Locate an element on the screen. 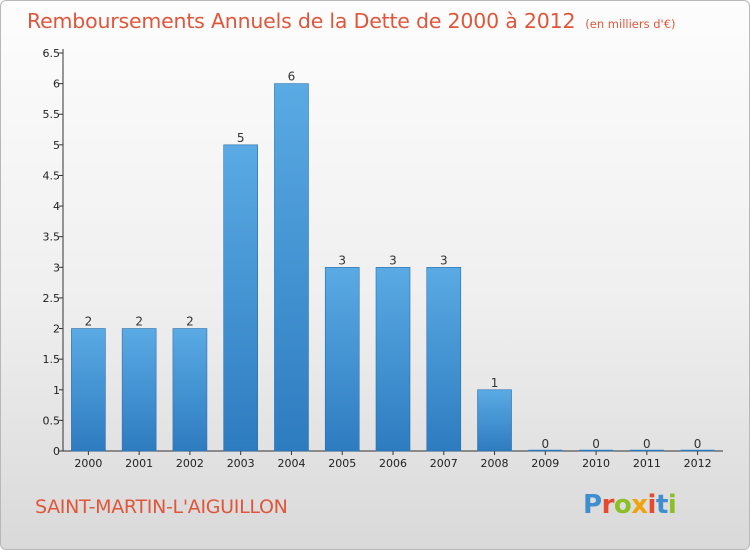 The height and width of the screenshot is (550, 750). y-tick-label: 4.5 is located at coordinates (52, 175).